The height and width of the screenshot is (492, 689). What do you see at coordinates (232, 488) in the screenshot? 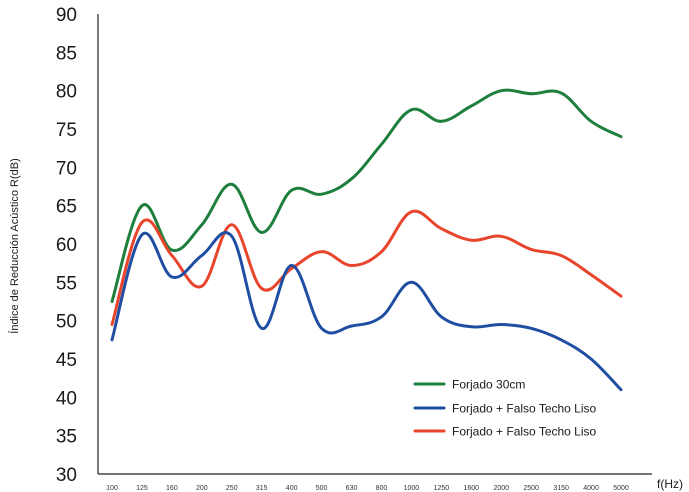
I see `x-tick-label: 250` at bounding box center [232, 488].